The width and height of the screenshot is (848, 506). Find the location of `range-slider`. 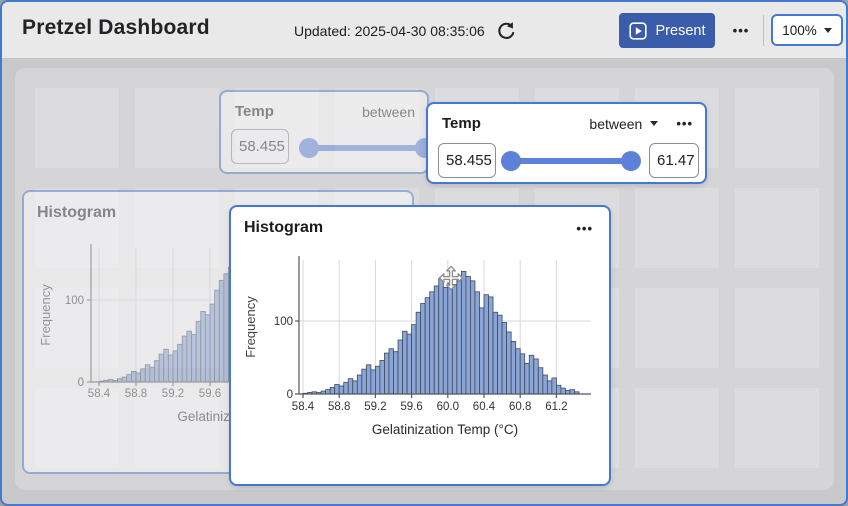

range-slider is located at coordinates (571, 161).